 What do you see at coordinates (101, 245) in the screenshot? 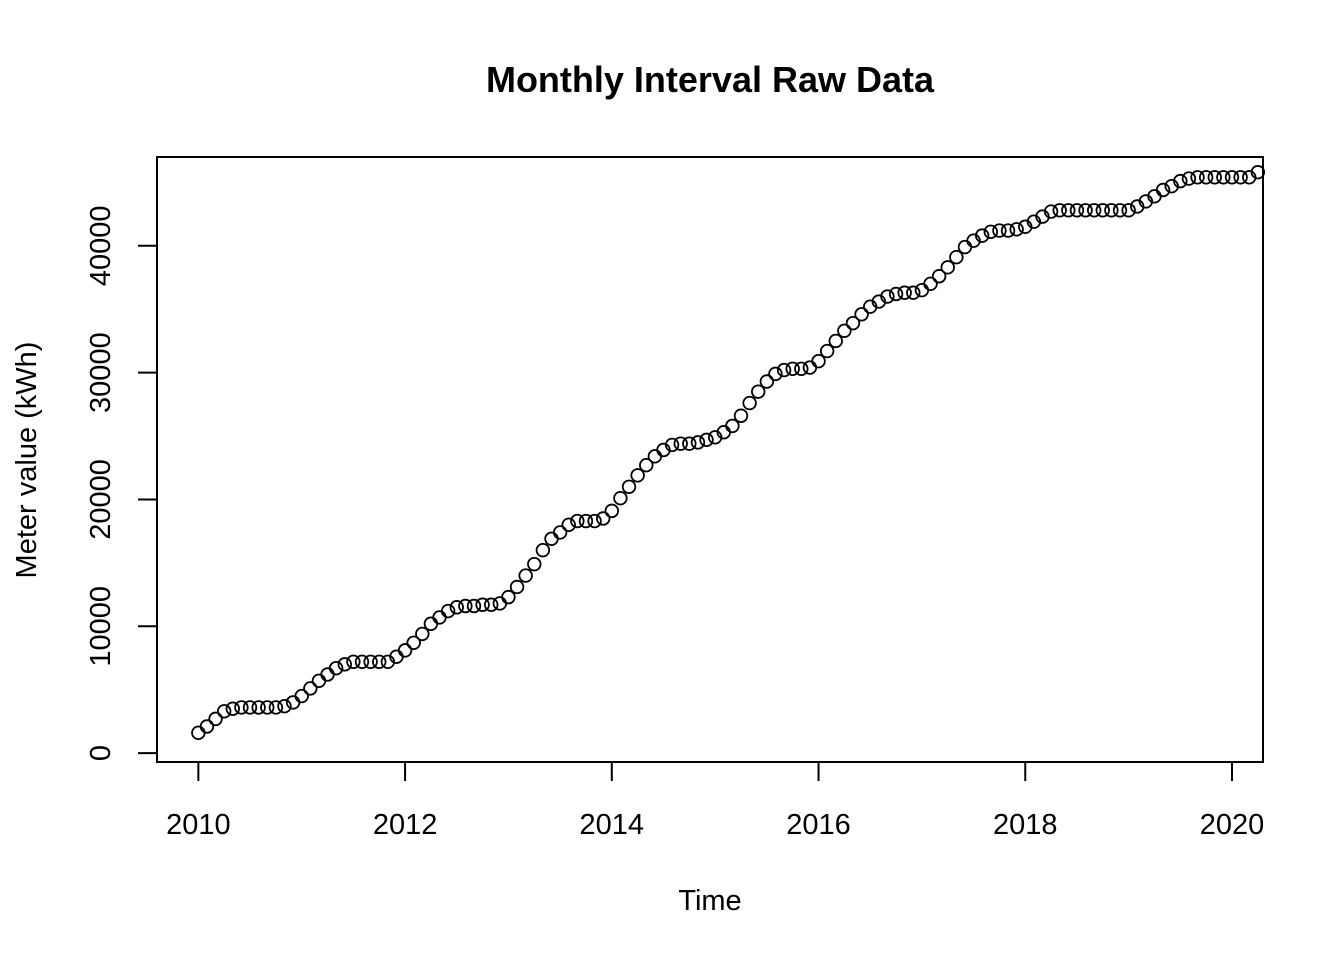
I see `y-tick-label: 40000` at bounding box center [101, 245].